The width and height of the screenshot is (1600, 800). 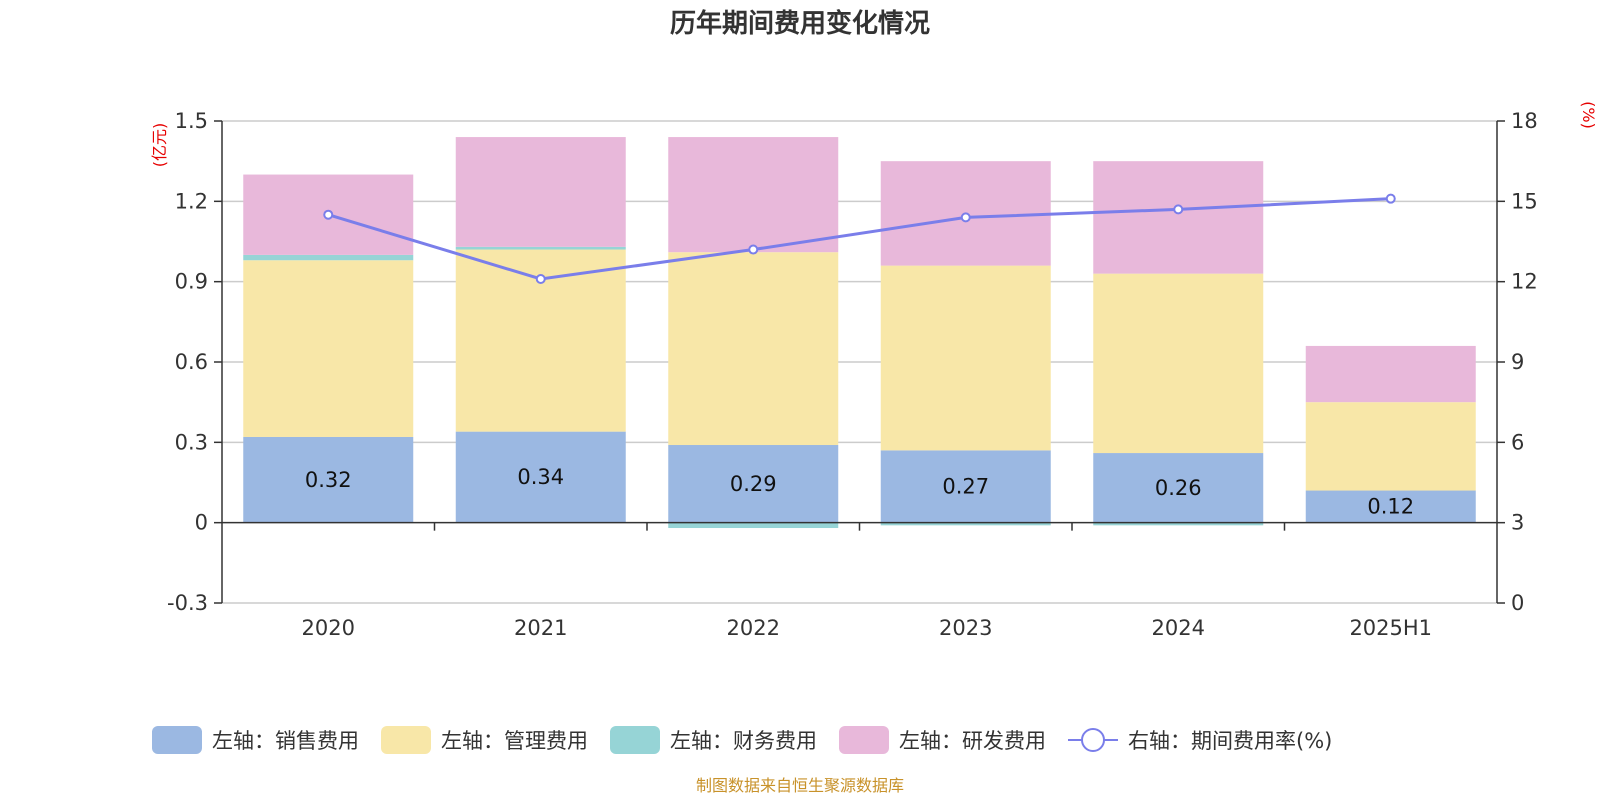 I want to click on bar-data-label: 0.27, so click(x=965, y=487).